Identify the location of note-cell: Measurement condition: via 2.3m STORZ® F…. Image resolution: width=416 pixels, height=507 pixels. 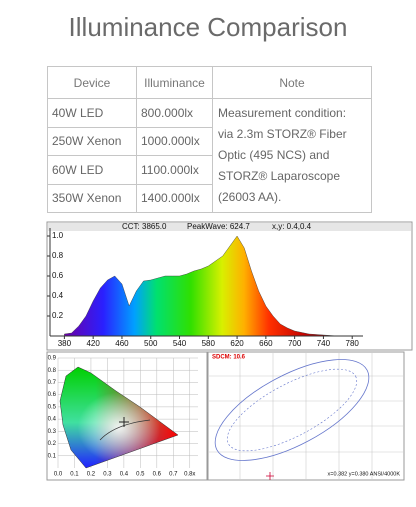
(292, 155).